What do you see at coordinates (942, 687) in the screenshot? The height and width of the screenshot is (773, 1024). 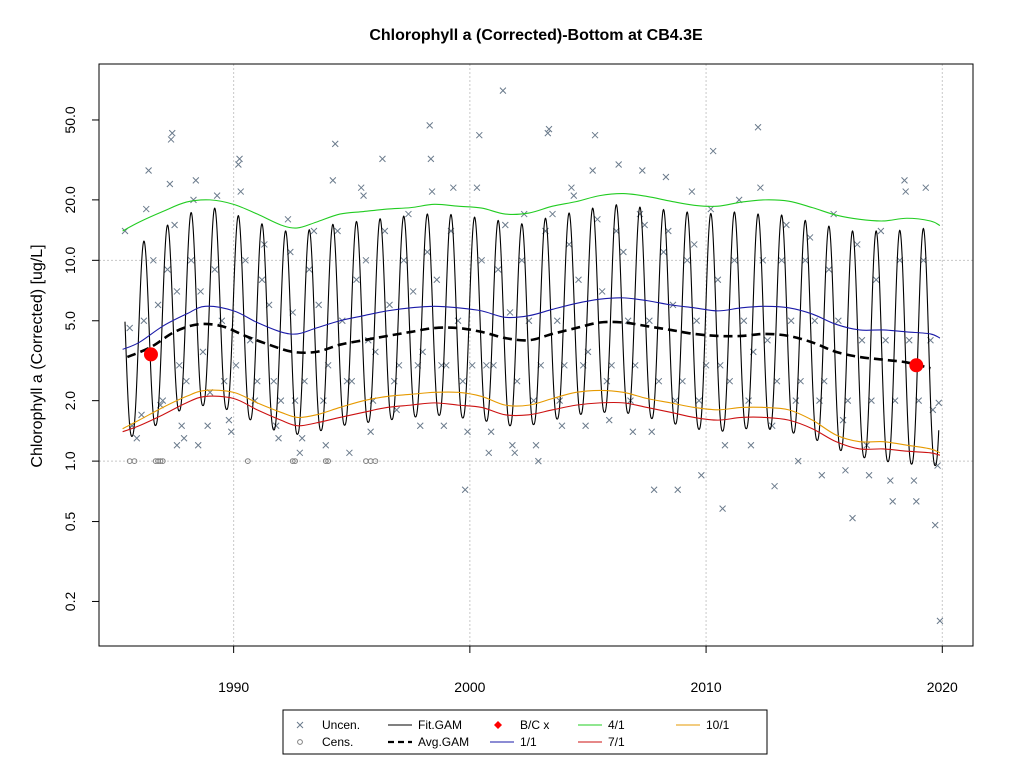 I see `x-tick-label-3: 2020` at bounding box center [942, 687].